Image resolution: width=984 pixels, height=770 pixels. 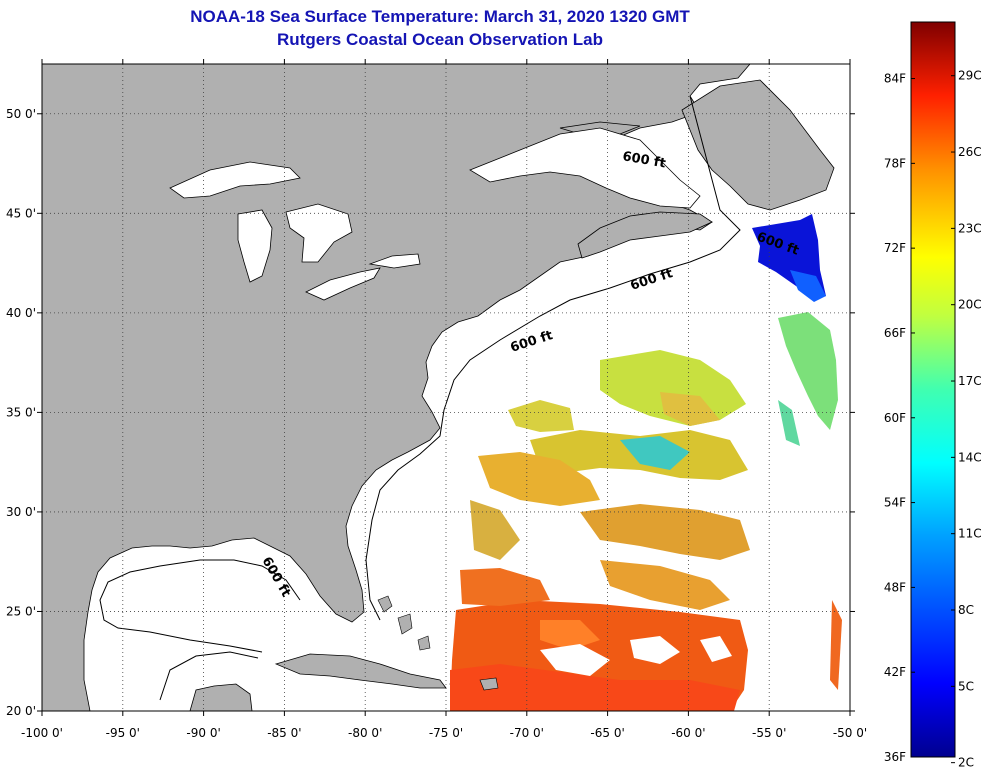 I want to click on lake-michigan, so click(x=255, y=246).